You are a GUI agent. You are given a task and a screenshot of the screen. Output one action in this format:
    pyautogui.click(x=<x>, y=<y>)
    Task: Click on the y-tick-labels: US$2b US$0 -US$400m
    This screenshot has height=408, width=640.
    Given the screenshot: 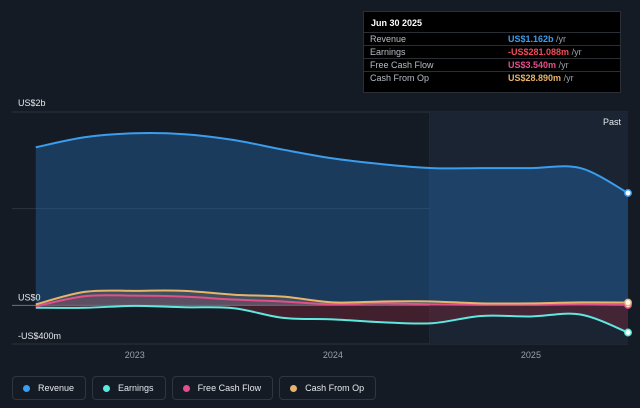 What is the action you would take?
    pyautogui.click(x=39, y=219)
    